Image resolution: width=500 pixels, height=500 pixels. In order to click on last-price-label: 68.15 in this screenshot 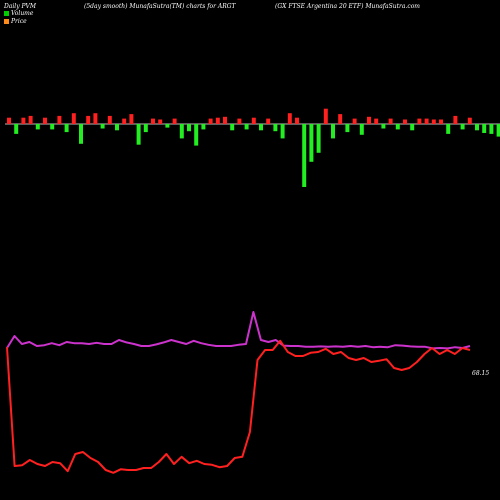, I will do `click(480, 373)`.